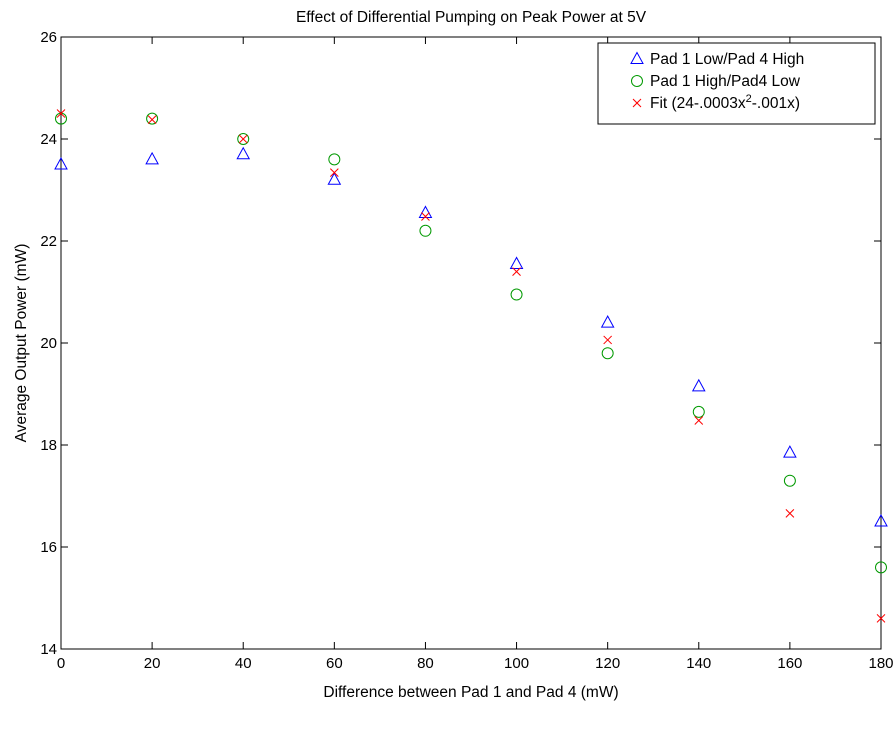 This screenshot has width=893, height=732. I want to click on legend-label-pad1-low: Pad 1 Low/Pad 4 High, so click(727, 59).